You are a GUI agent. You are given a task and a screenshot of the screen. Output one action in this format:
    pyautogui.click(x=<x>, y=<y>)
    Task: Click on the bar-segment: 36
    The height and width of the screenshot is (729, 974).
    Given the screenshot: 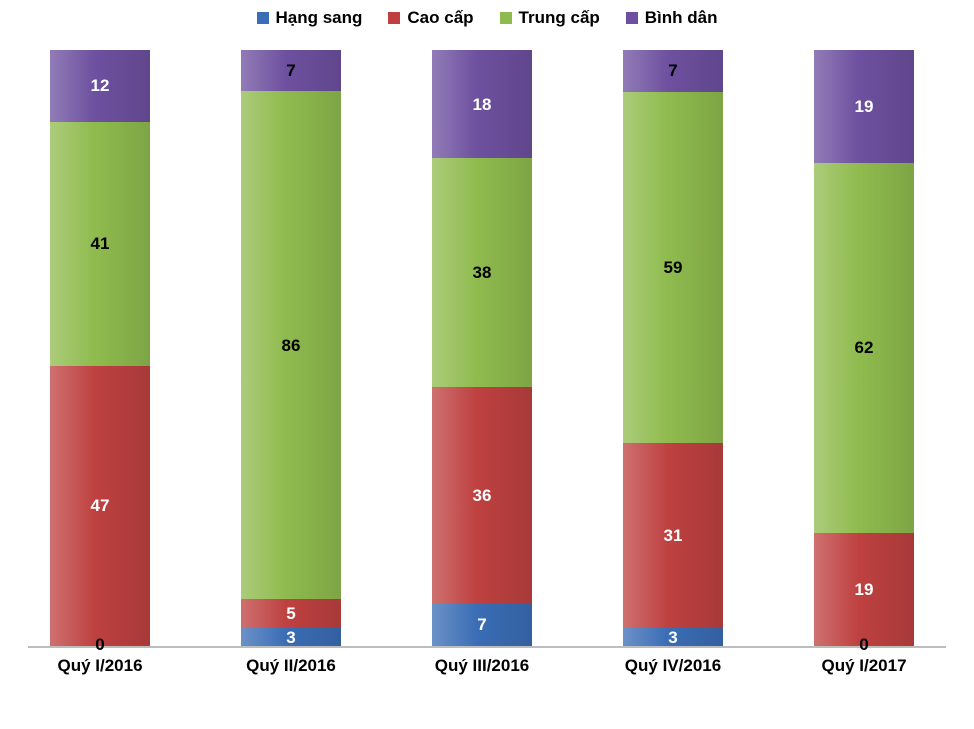 What is the action you would take?
    pyautogui.click(x=482, y=495)
    